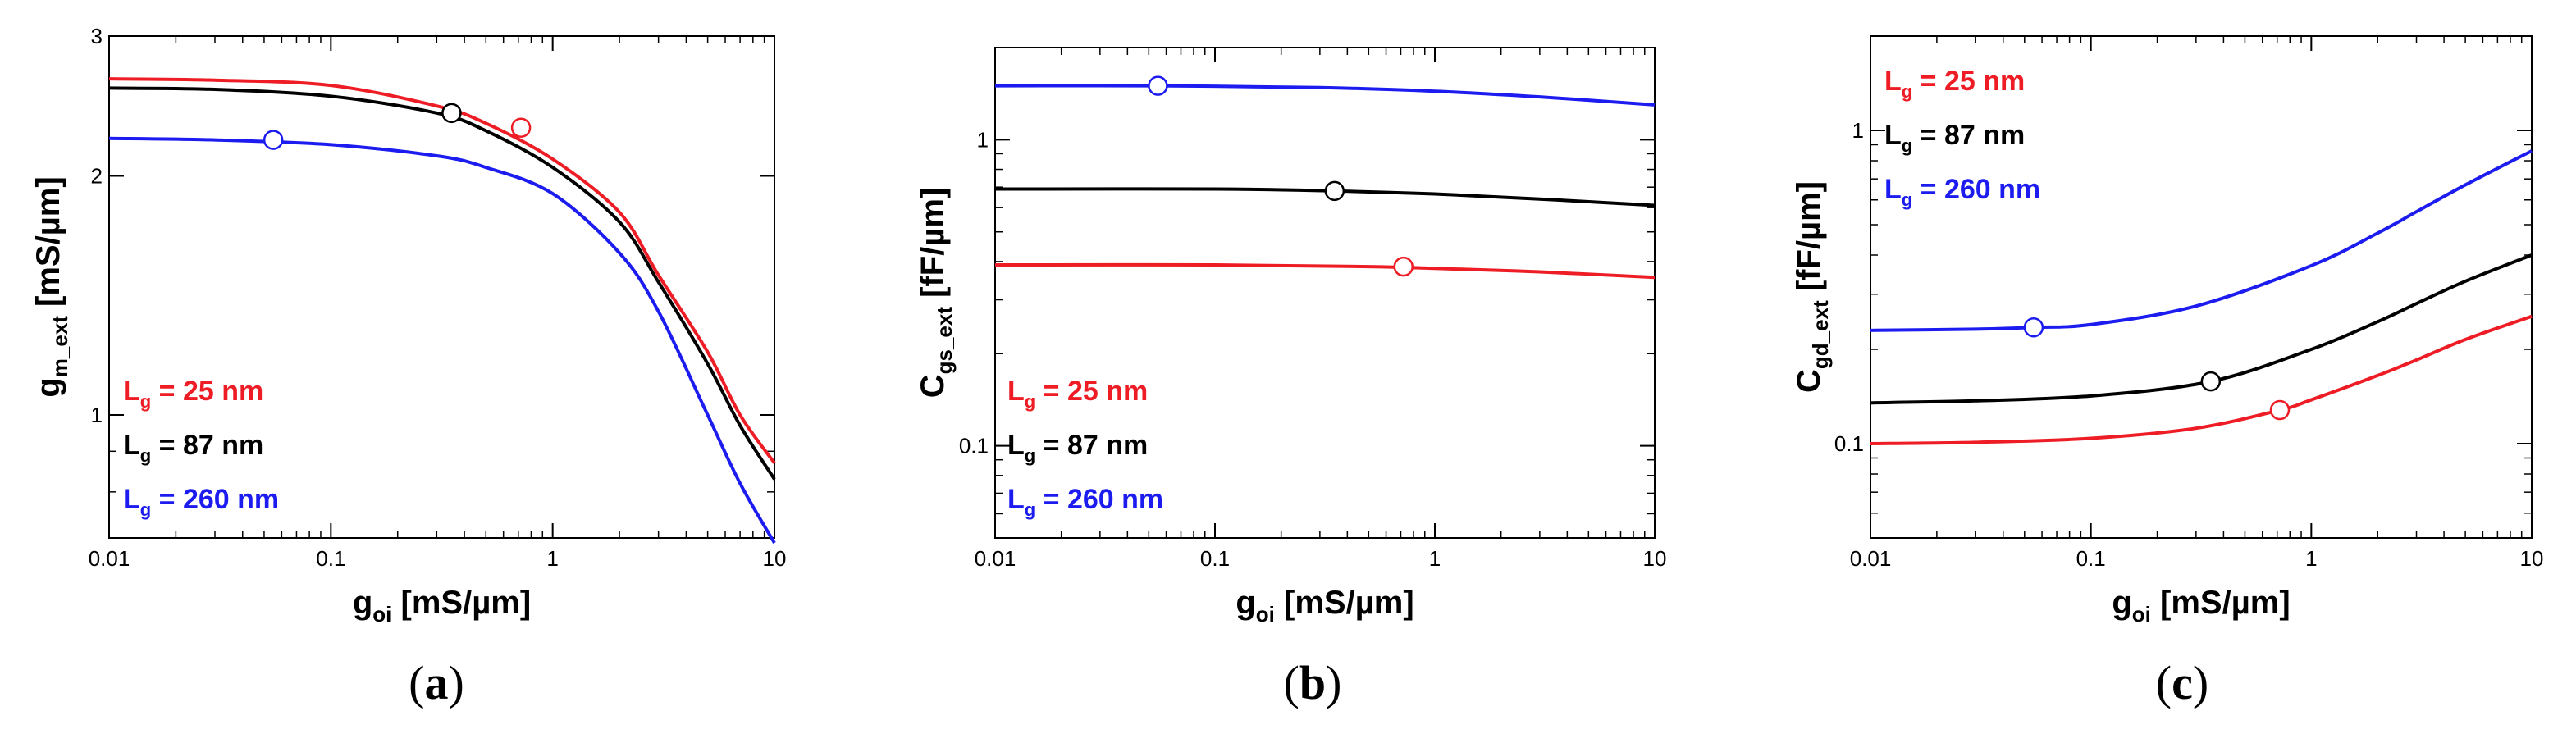  Describe the element at coordinates (97, 36) in the screenshot. I see `y-tick-label: 3` at that location.